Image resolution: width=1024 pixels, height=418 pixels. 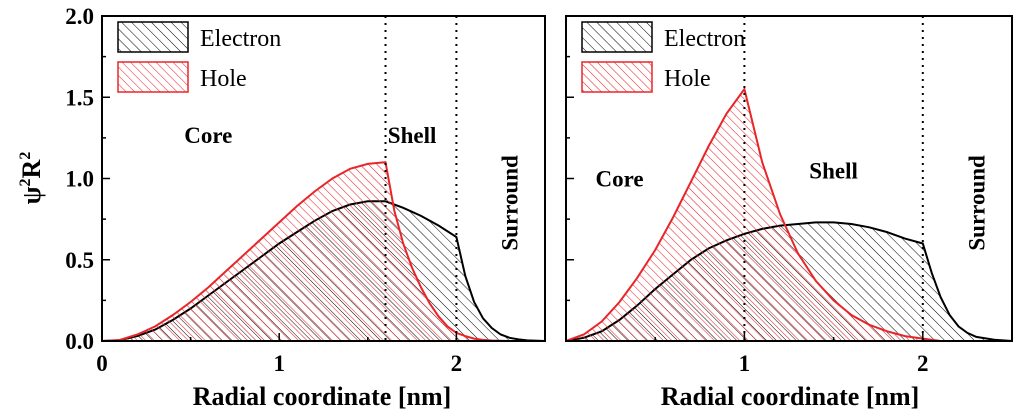 What do you see at coordinates (617, 37) in the screenshot?
I see `right-legend-electron-swatch` at bounding box center [617, 37].